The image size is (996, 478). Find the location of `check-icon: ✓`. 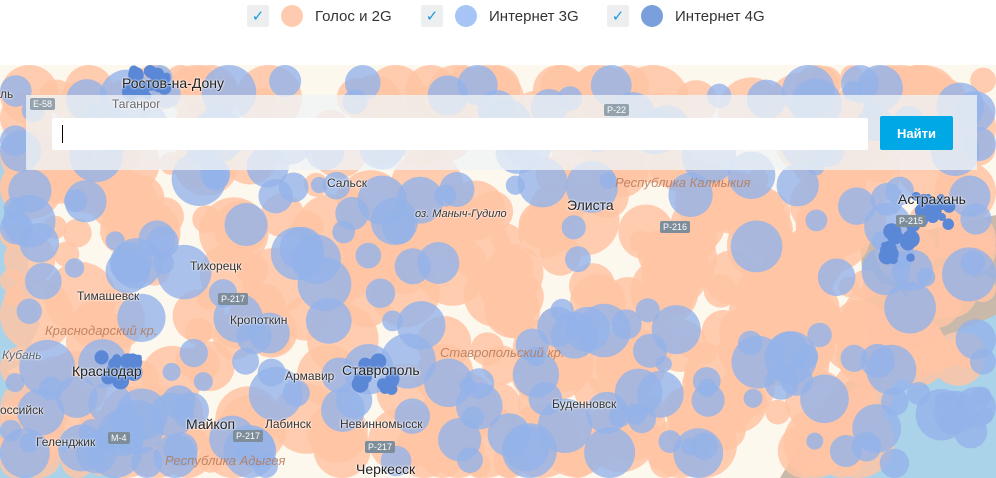

check-icon: ✓ is located at coordinates (432, 16).